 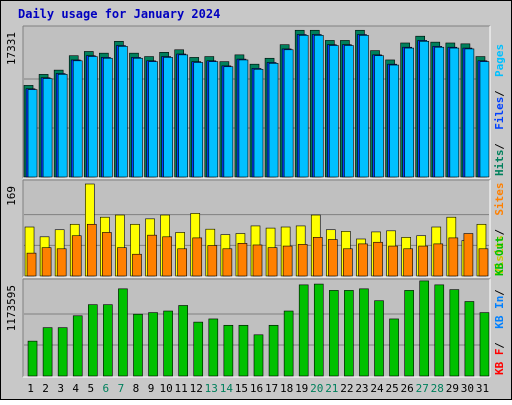 I want to click on x-tick-label: 29, so click(x=452, y=388).